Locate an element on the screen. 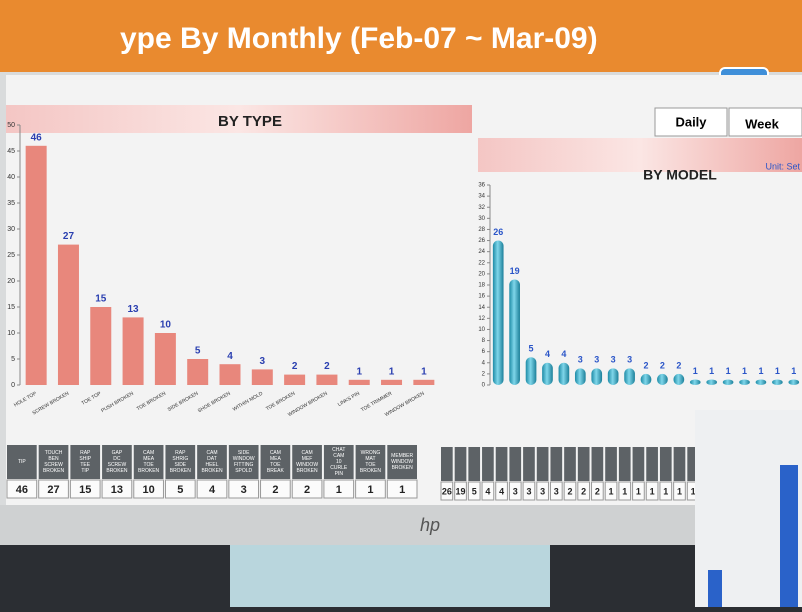 This screenshot has width=802, height=612. data-label: 27 is located at coordinates (69, 236).